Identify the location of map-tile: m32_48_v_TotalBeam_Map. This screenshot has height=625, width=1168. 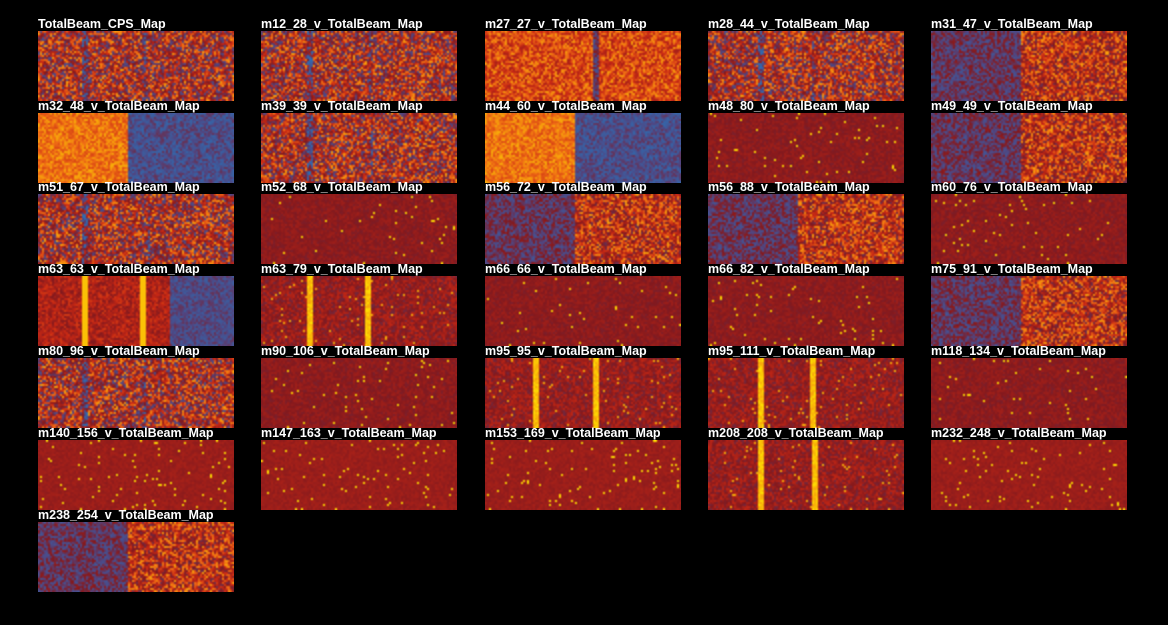
(138, 141).